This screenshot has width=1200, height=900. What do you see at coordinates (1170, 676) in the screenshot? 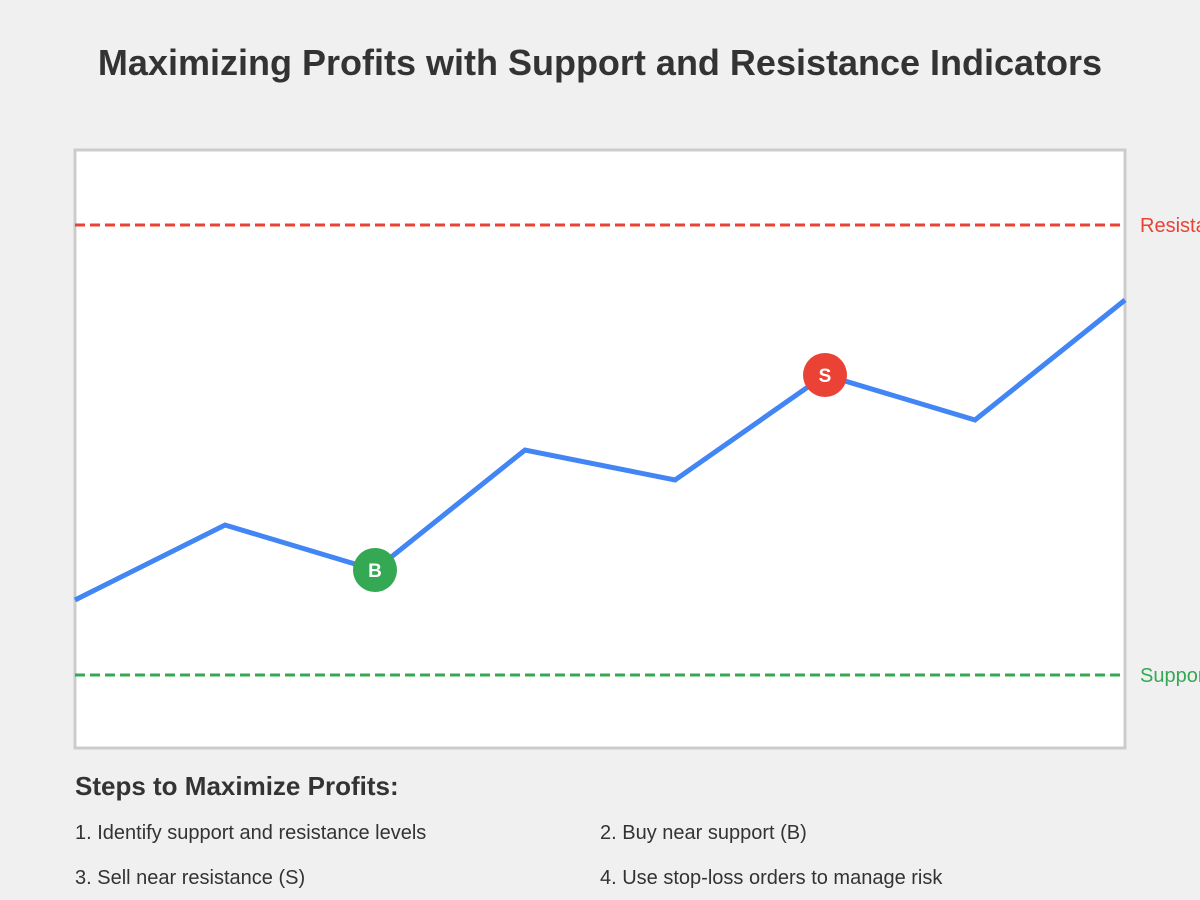
I see `support-label: Support` at bounding box center [1170, 676].